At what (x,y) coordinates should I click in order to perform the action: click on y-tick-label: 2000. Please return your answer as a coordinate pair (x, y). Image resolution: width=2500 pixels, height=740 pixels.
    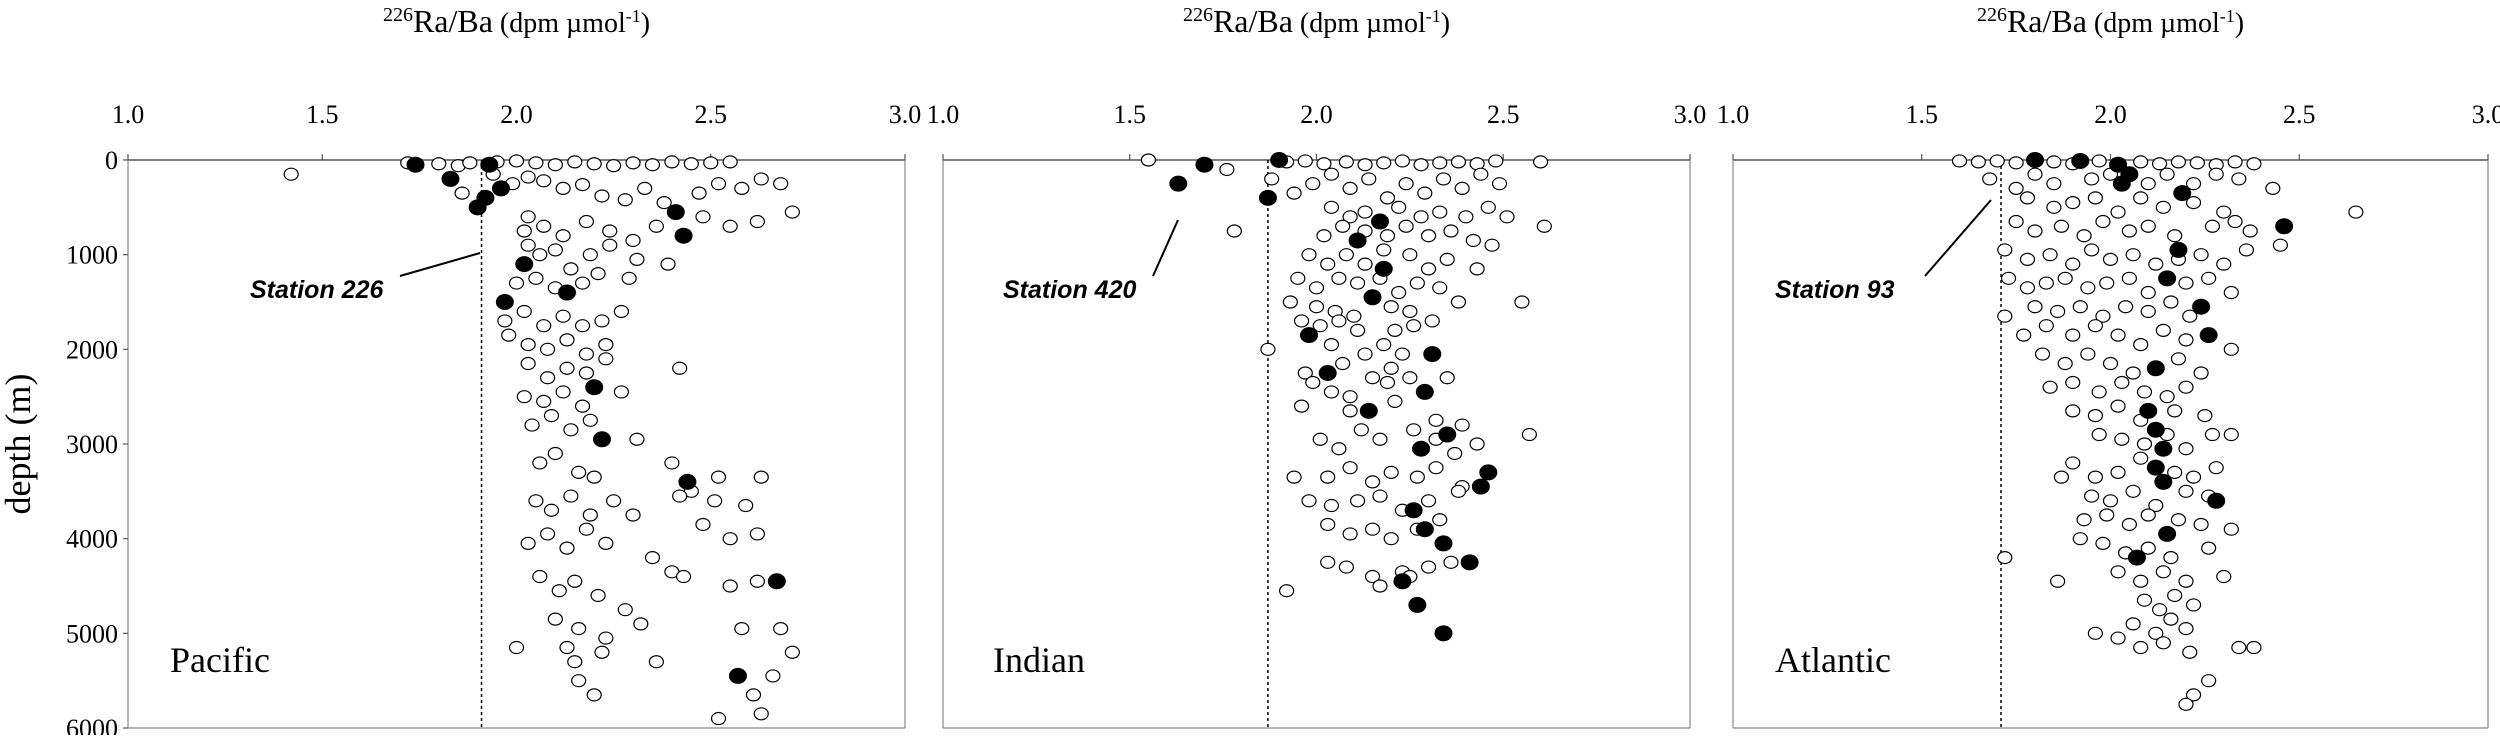
    Looking at the image, I should click on (92, 349).